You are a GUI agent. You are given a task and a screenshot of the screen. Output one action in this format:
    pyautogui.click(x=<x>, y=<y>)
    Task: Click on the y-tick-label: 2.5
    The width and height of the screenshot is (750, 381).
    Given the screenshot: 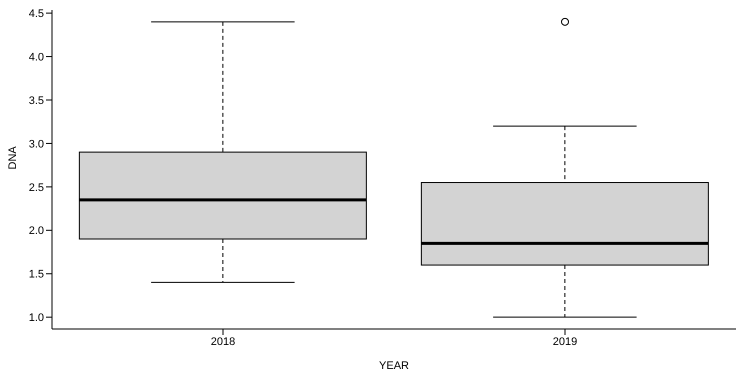 What is the action you would take?
    pyautogui.click(x=36, y=188)
    